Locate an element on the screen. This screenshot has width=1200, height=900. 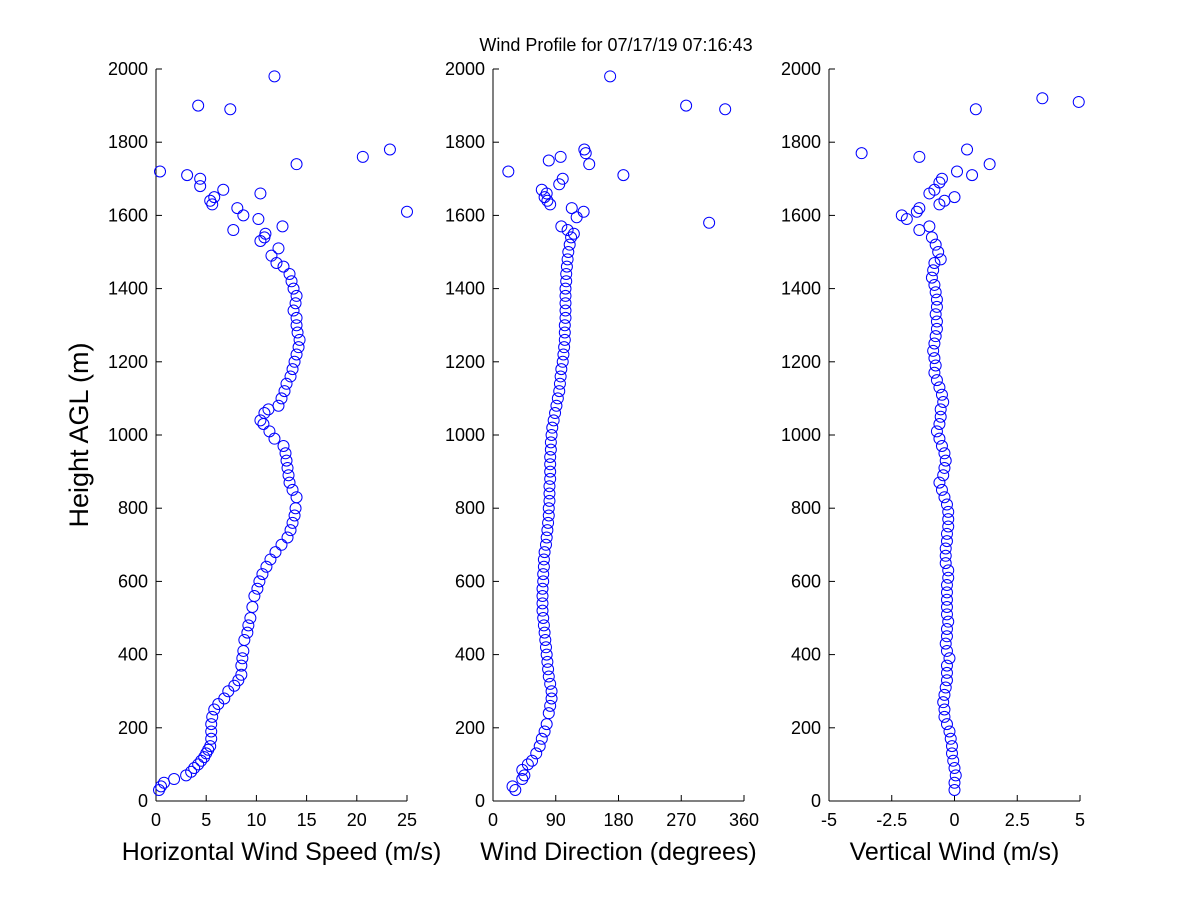
y-tick-label: 800 is located at coordinates (806, 508).